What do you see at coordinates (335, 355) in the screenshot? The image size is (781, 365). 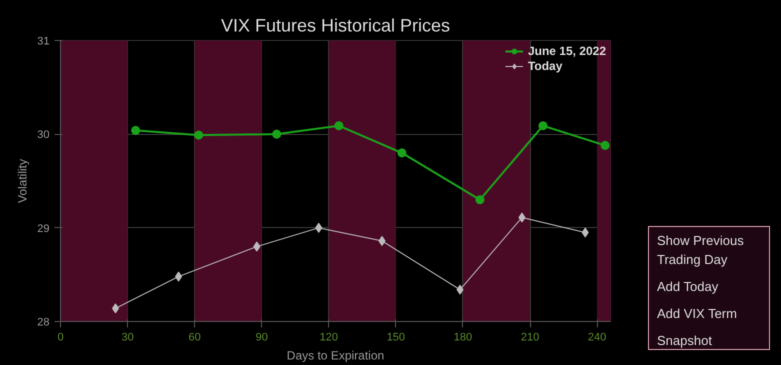 I see `x-axis-title: Days to Expiration` at bounding box center [335, 355].